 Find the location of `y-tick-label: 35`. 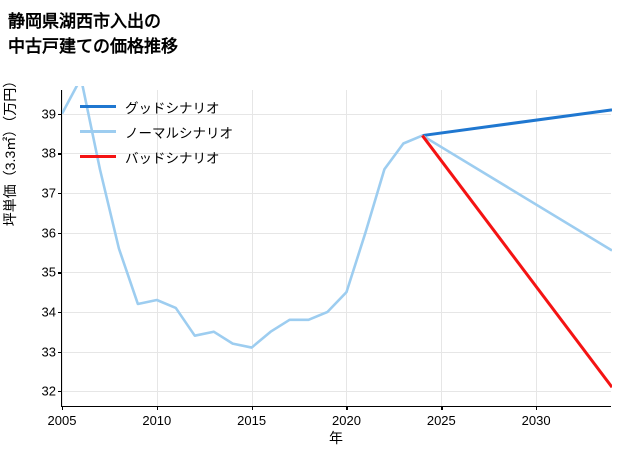

y-tick-label: 35 is located at coordinates (48, 272).